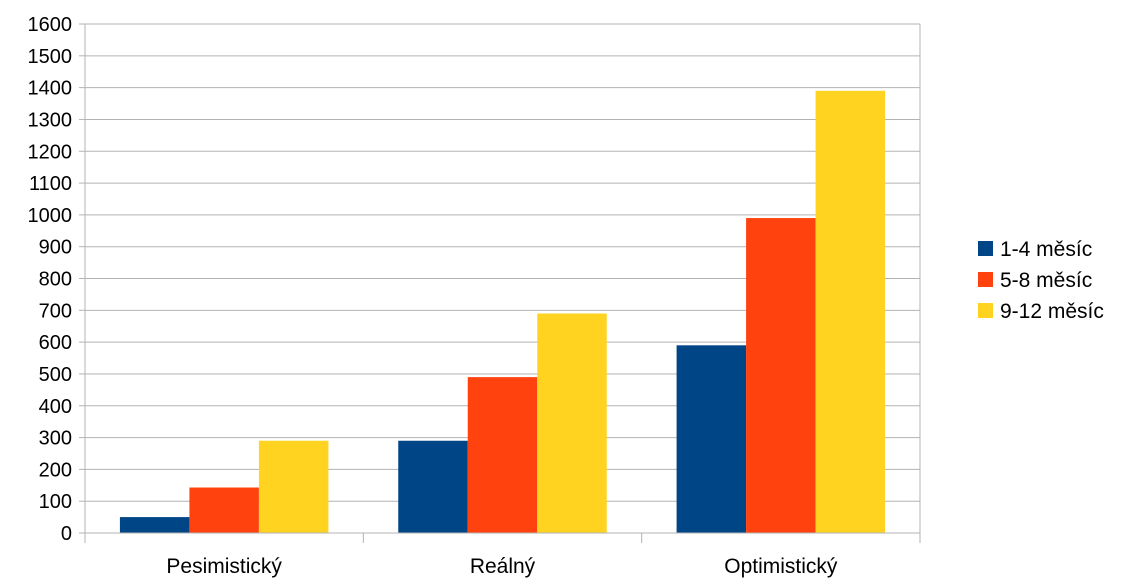 Image resolution: width=1138 pixels, height=586 pixels. Describe the element at coordinates (55, 407) in the screenshot. I see `y-tick-label: 400` at that location.